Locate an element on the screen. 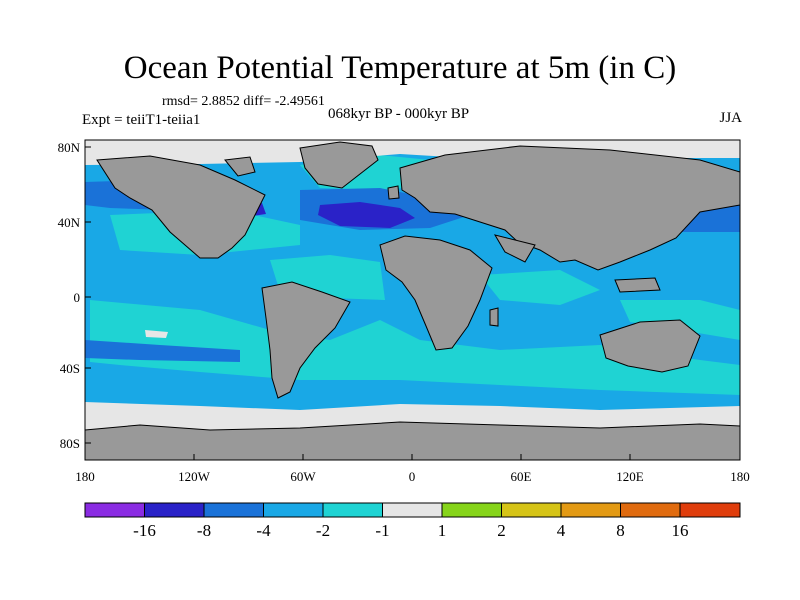 This screenshot has height=600, width=800. indonesia is located at coordinates (637, 285).